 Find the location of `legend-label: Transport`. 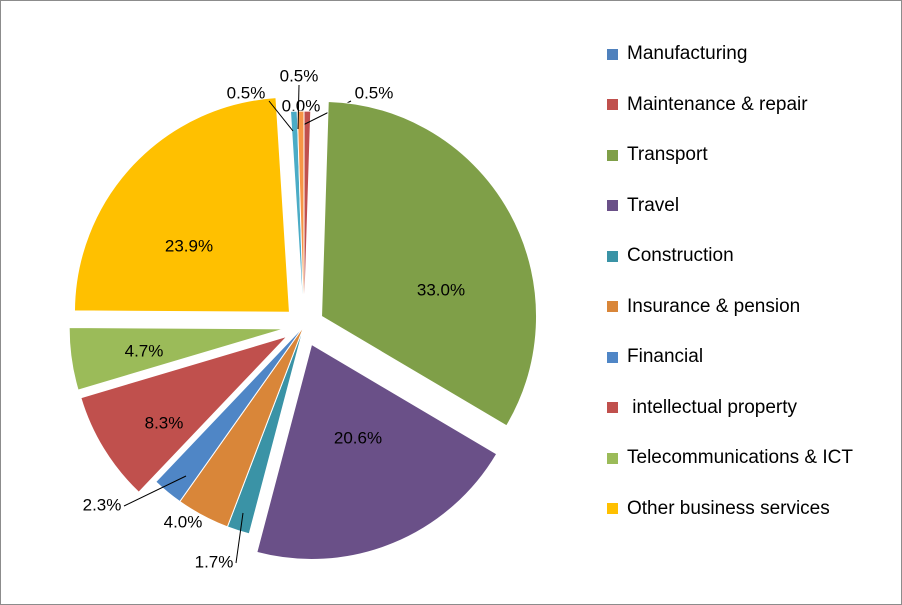

legend-label: Transport is located at coordinates (667, 154).